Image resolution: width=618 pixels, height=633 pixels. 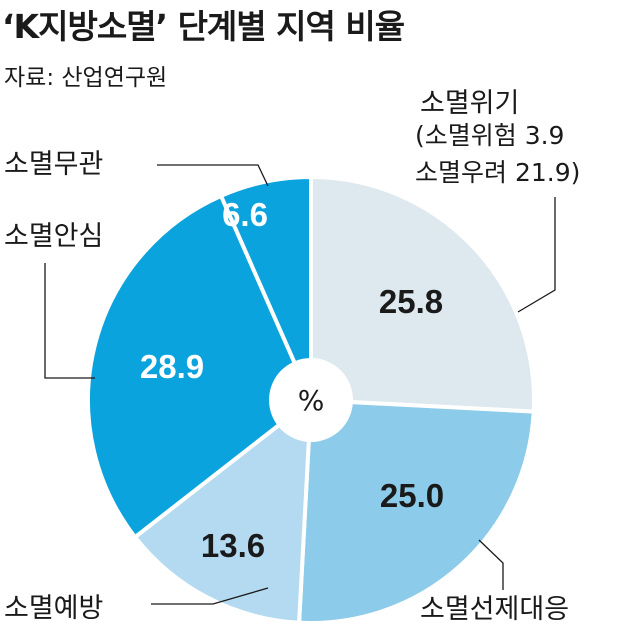 I want to click on center-hole, so click(x=311, y=400).